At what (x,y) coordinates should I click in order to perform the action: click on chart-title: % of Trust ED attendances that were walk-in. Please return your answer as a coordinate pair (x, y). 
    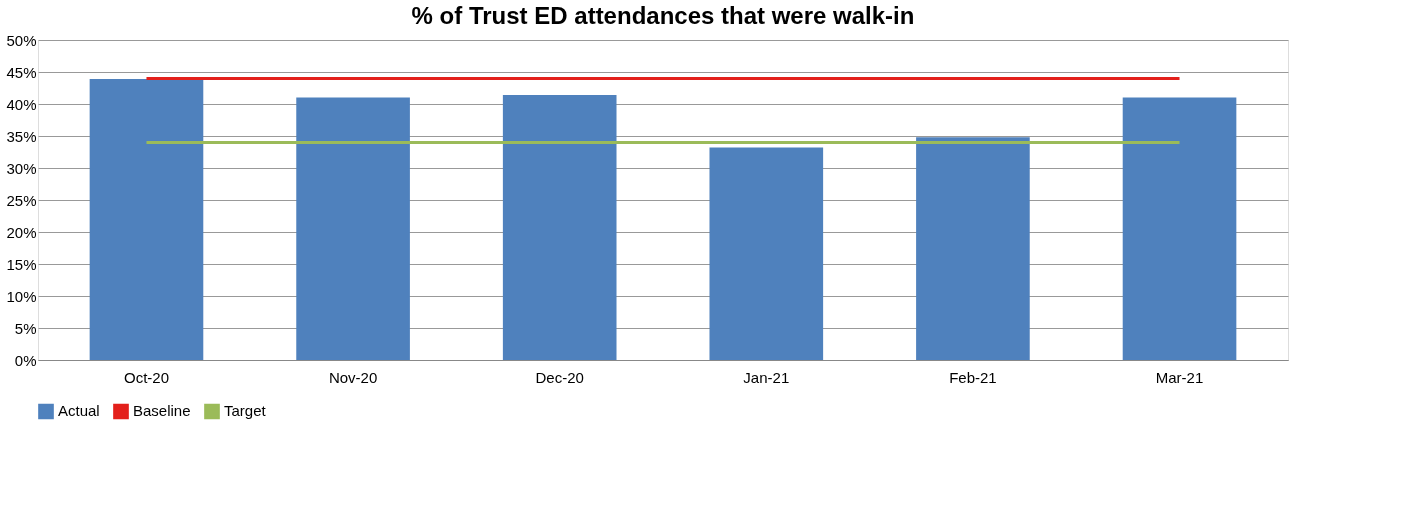
    Looking at the image, I should click on (663, 15).